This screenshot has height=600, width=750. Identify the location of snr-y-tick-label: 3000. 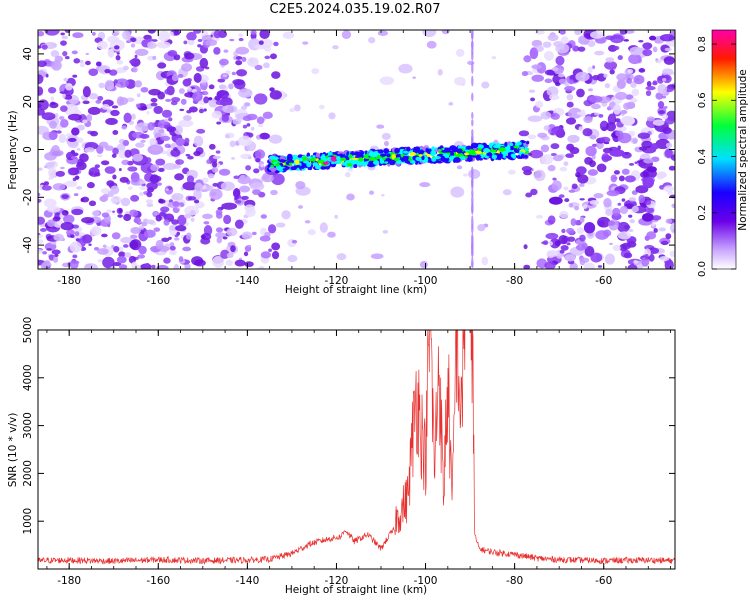
(28, 425).